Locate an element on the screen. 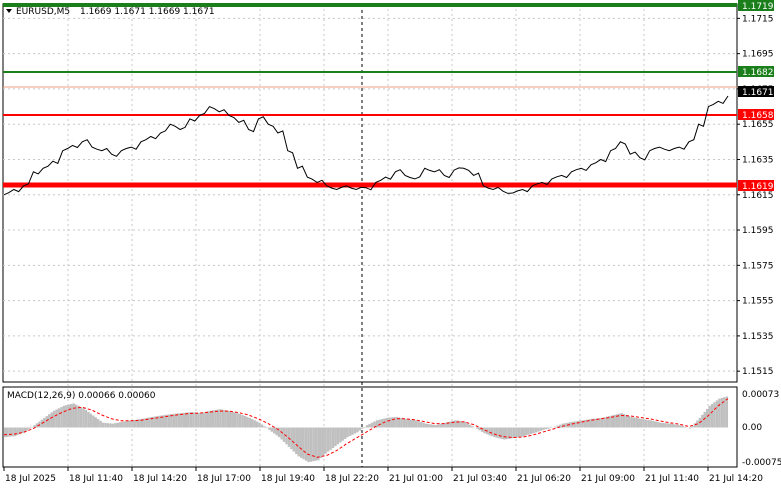  ohlc-values: 1.1669 1.1671 1.1669 1.1671 is located at coordinates (147, 12).